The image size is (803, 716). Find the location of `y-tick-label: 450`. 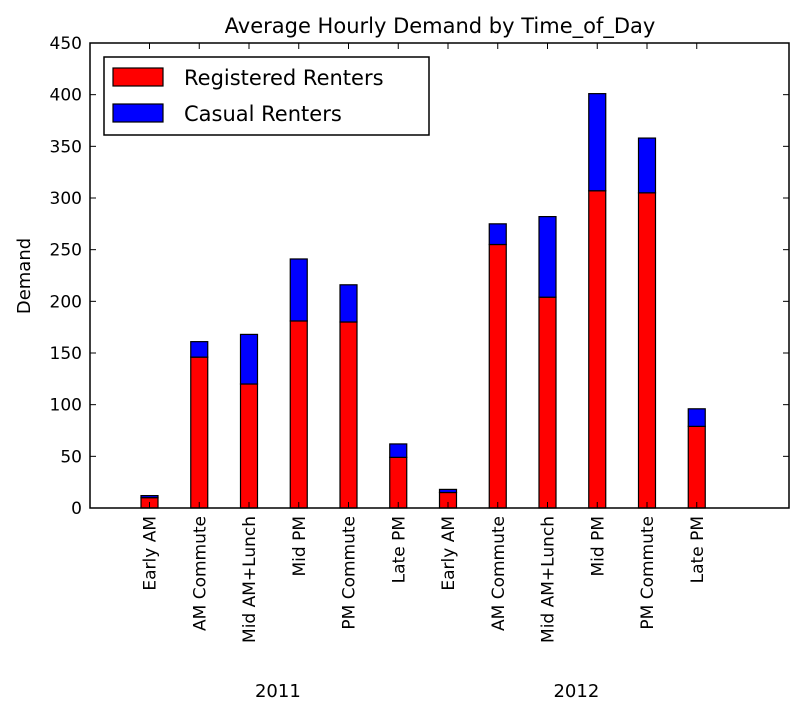

y-tick-label: 450 is located at coordinates (66, 44).